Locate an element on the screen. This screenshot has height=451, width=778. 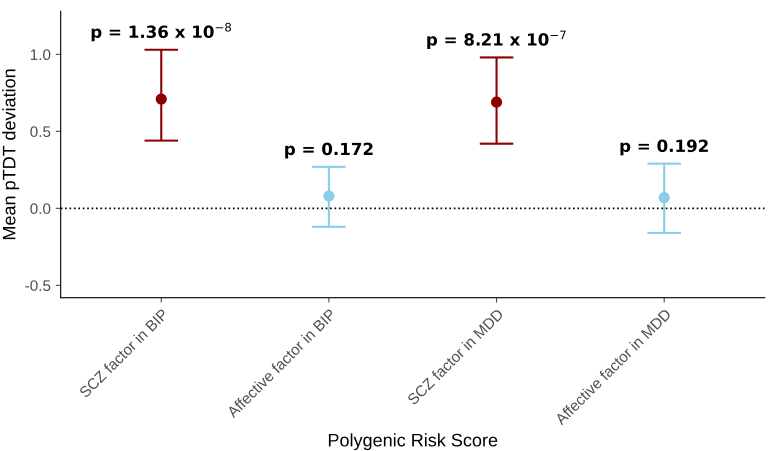
y-tick-label: 1.0 is located at coordinates (40, 54).